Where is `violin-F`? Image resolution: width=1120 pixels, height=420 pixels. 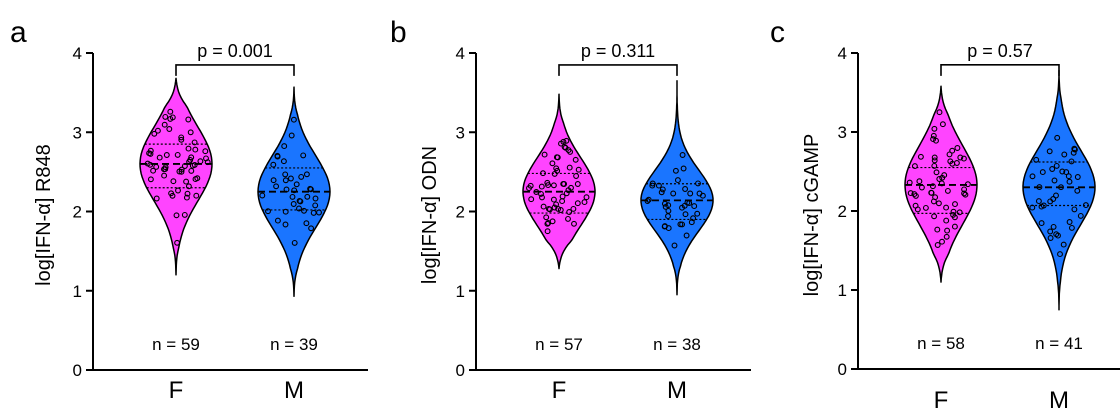
violin-F is located at coordinates (176, 176).